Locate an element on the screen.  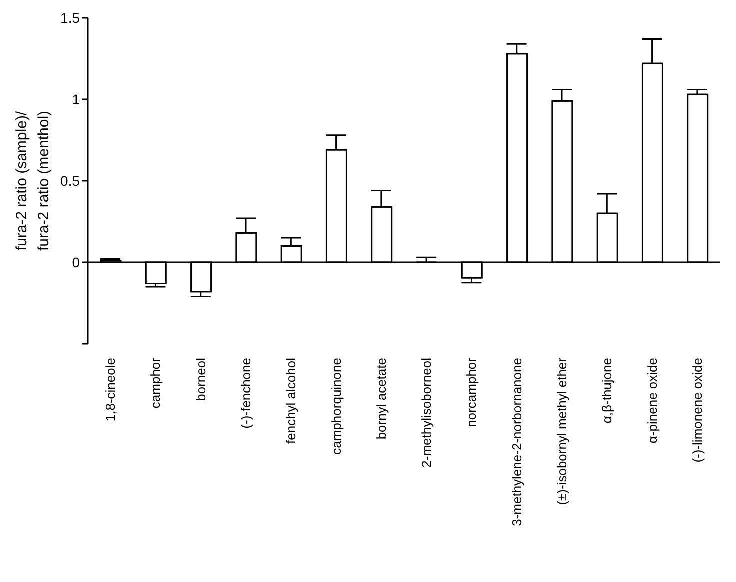
x-tick-label: norcamphor is located at coordinates (472, 392).